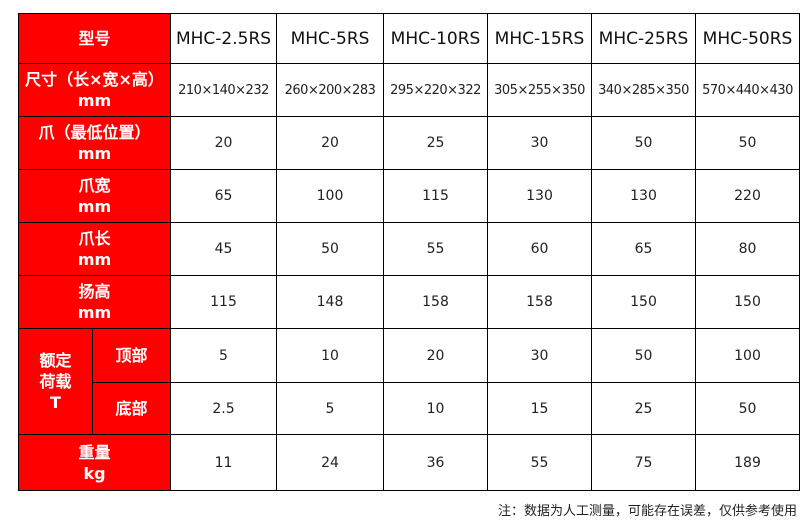  I want to click on row-header: 尺寸（长×宽×高） mm, so click(94, 90).